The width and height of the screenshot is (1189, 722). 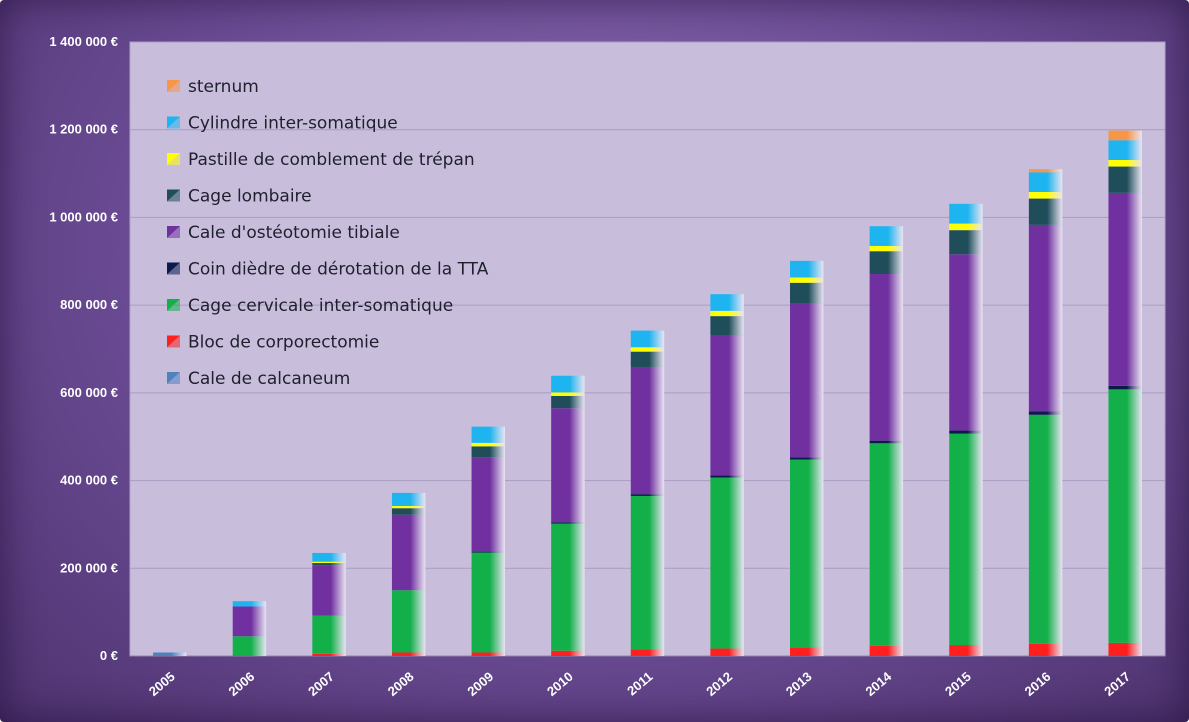 I want to click on y-tick-label: 200 000 €, so click(x=89, y=567).